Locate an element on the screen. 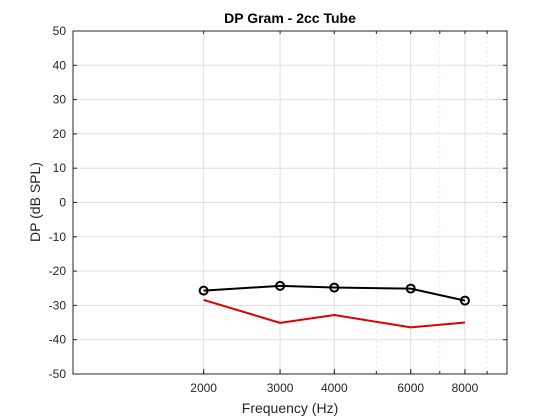 The image size is (560, 420). y-tick-label: 30 is located at coordinates (60, 100).